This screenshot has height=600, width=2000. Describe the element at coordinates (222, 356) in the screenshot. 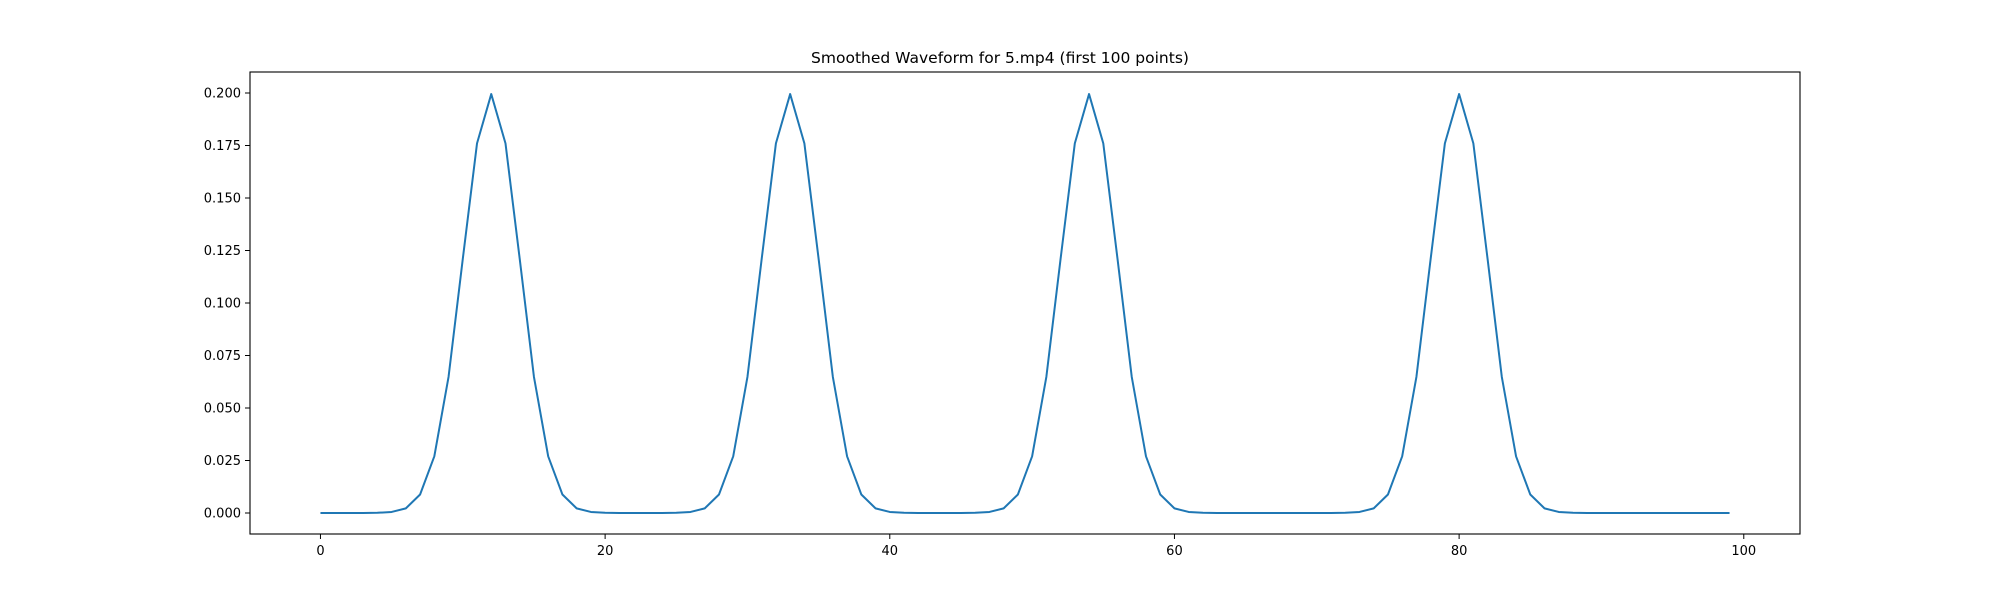

I see `y-tick-label: 0.075` at that location.